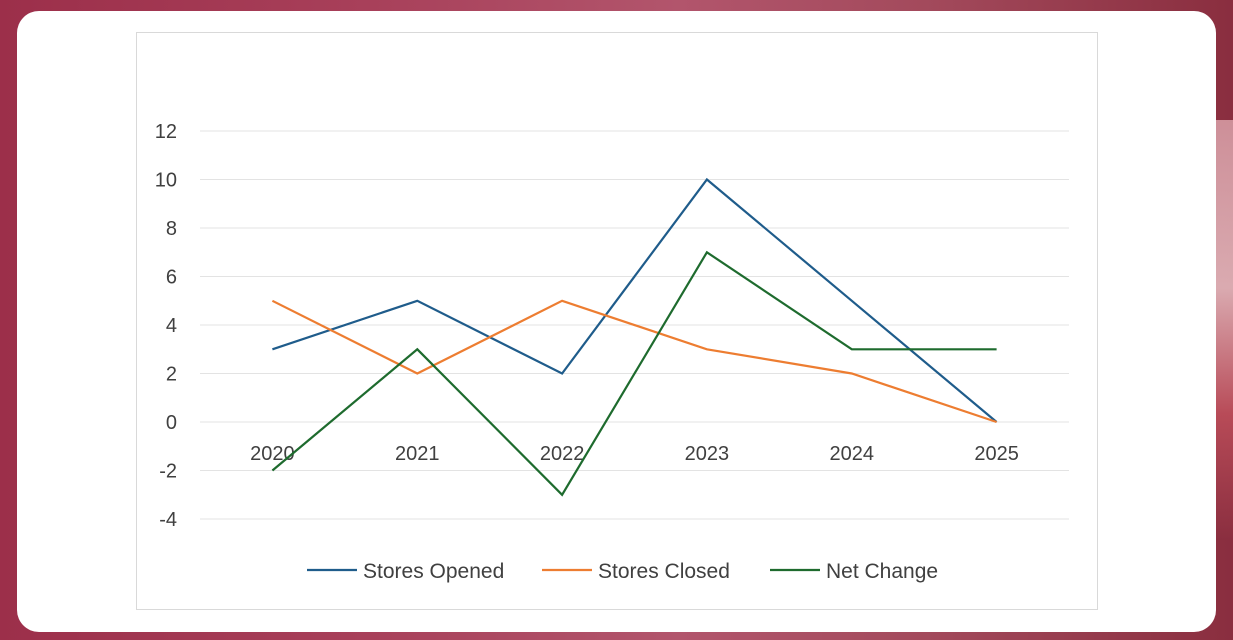 The width and height of the screenshot is (1233, 640). What do you see at coordinates (634, 361) in the screenshot?
I see `stores-closed-line` at bounding box center [634, 361].